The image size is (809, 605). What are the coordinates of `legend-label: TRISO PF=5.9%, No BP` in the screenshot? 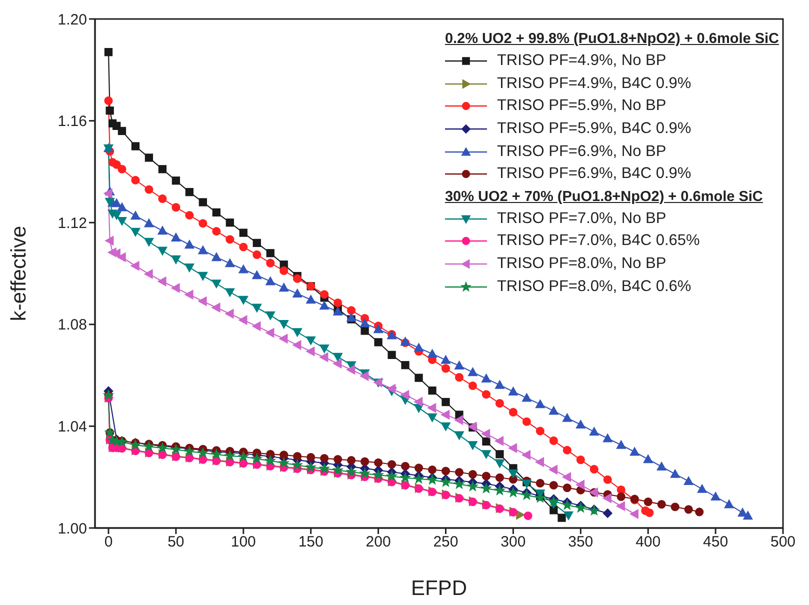 It's located at (581, 106).